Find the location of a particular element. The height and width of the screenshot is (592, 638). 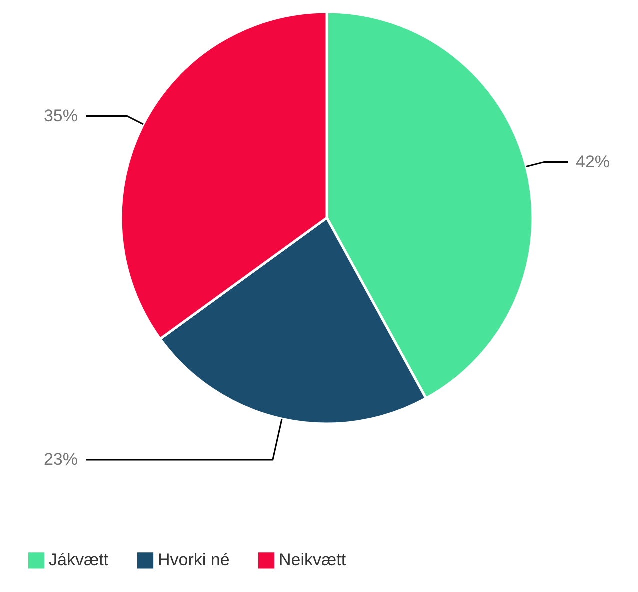

legend-label: Jákvætt is located at coordinates (79, 560).